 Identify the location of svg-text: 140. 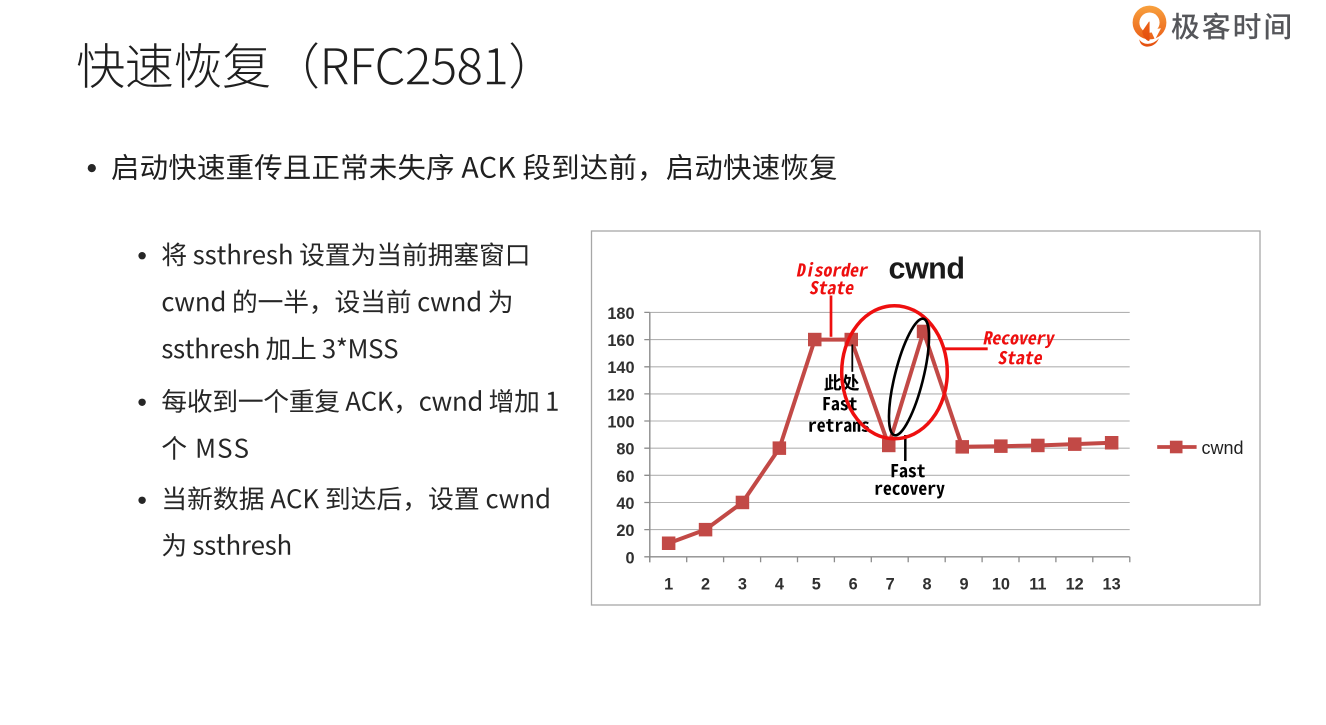
(620, 368).